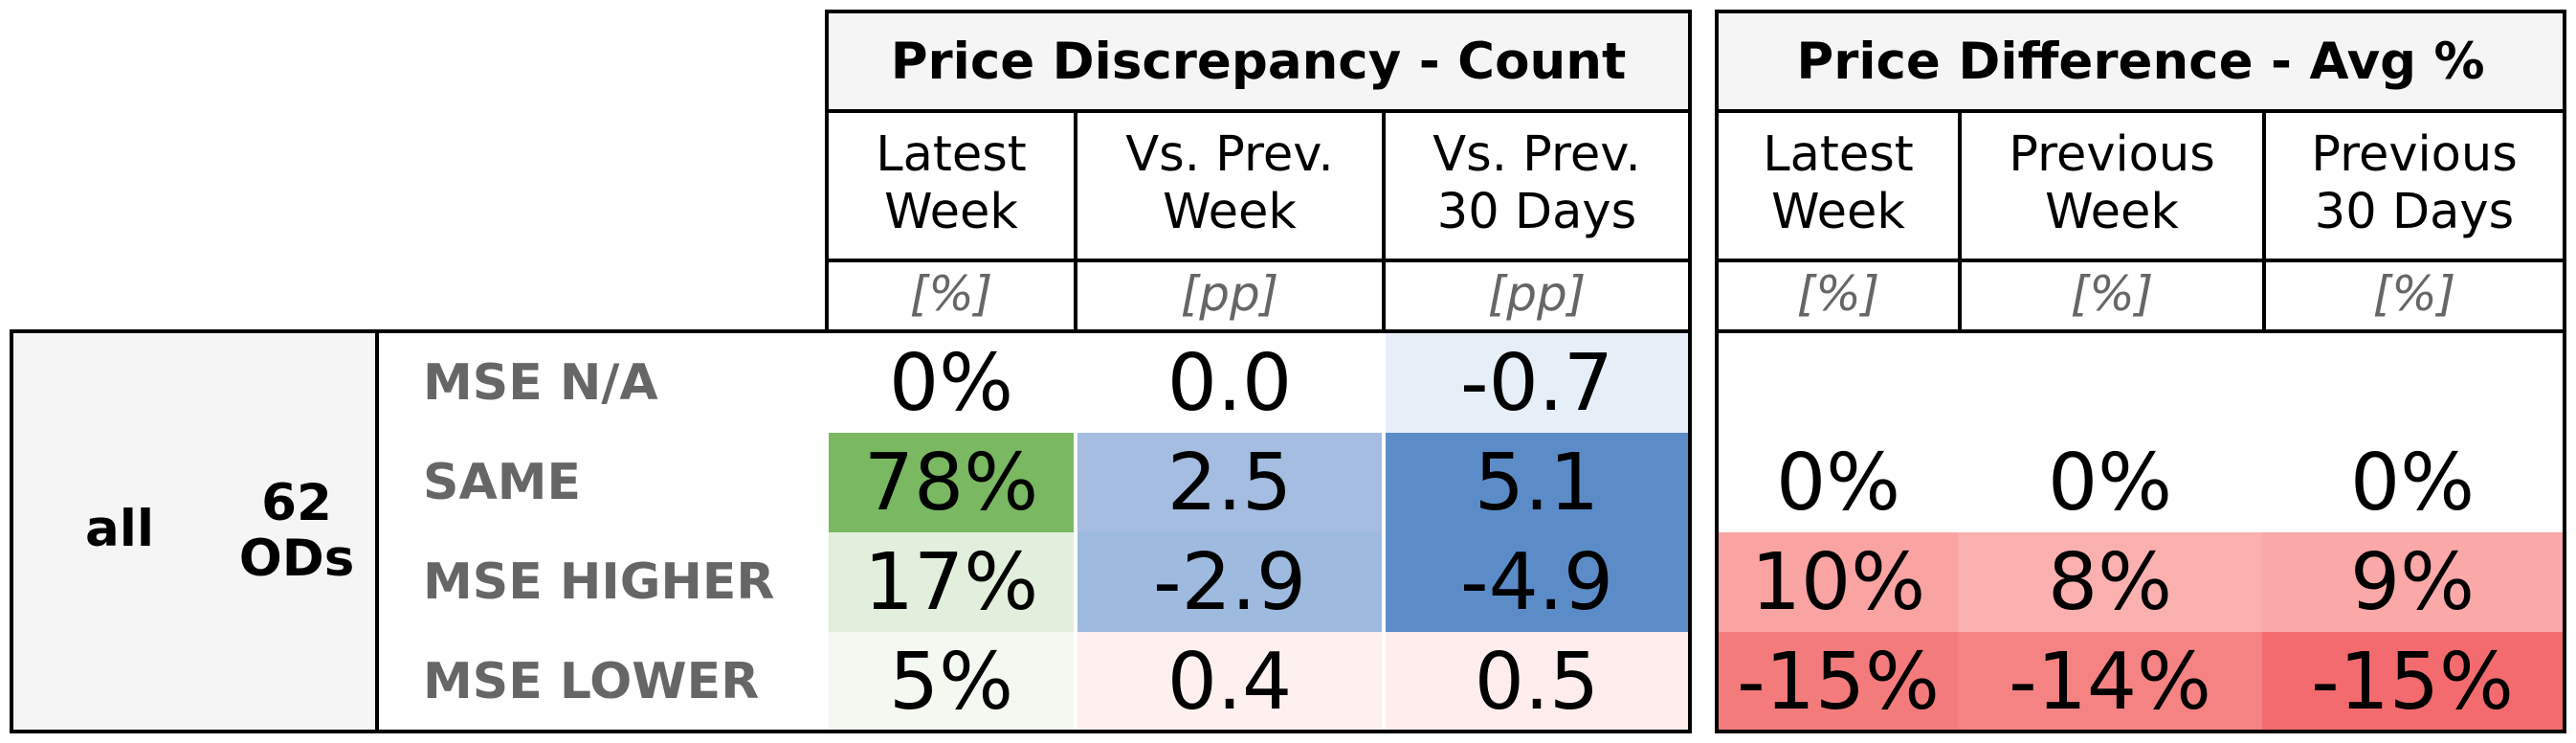 The width and height of the screenshot is (2576, 743). Describe the element at coordinates (1838, 582) in the screenshot. I see `avg-cell-mse-higher-latest-week: 10%` at that location.